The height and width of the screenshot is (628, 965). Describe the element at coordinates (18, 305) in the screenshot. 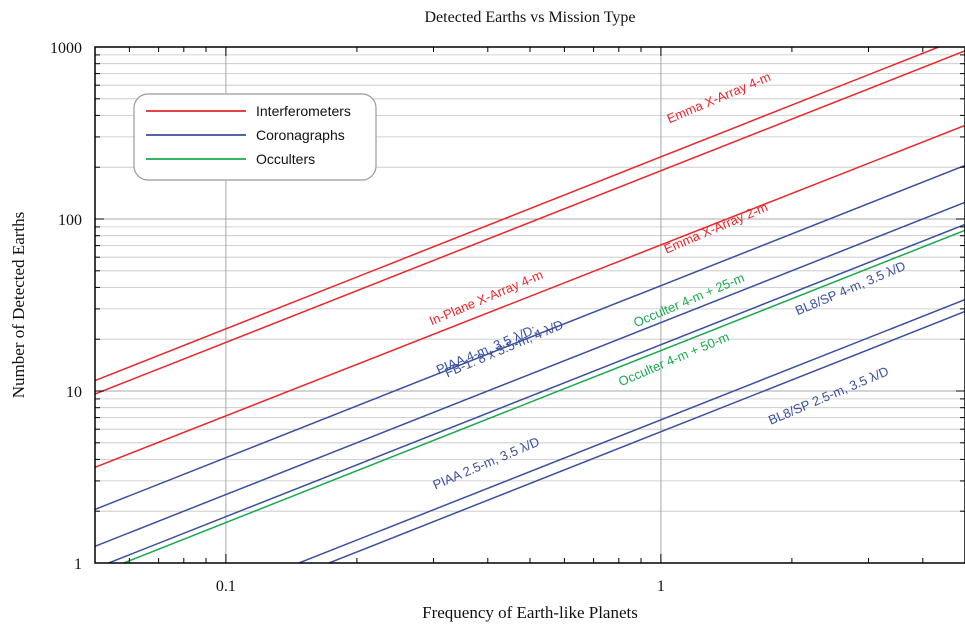

I see `y-axis-label: Number of Detected Earths` at that location.